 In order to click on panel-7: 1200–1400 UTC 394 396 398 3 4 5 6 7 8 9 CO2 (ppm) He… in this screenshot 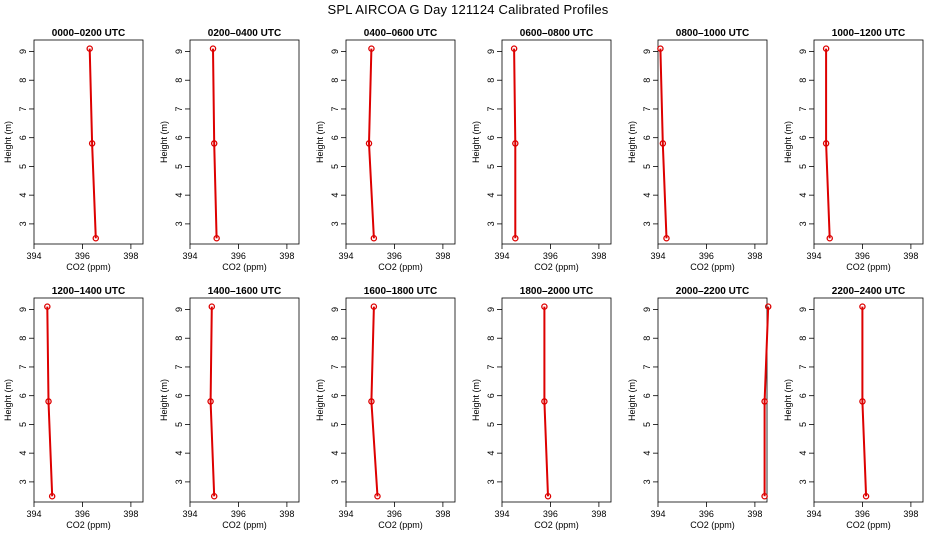, I will do `click(73, 408)`.